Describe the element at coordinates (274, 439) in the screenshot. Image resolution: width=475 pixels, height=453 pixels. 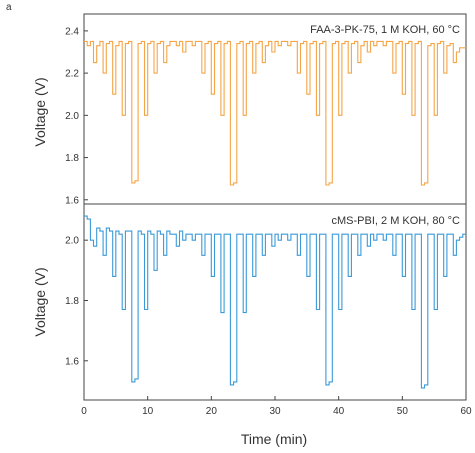
I see `x-axis-label: Time (min)` at that location.